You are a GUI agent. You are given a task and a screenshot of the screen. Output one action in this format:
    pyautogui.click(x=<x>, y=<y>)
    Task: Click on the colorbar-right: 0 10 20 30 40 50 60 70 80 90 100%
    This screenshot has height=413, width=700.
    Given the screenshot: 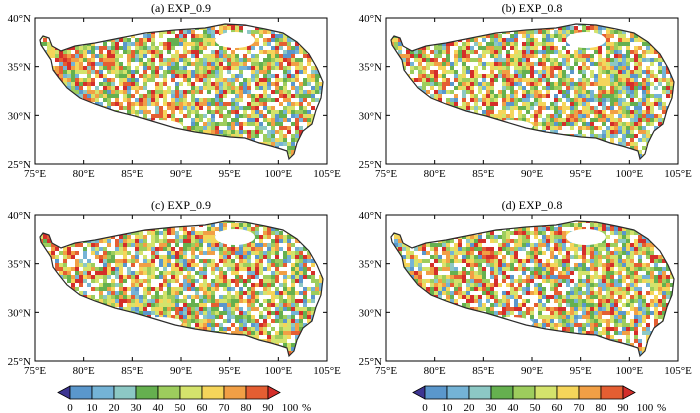 What is the action you would take?
    pyautogui.click(x=539, y=399)
    